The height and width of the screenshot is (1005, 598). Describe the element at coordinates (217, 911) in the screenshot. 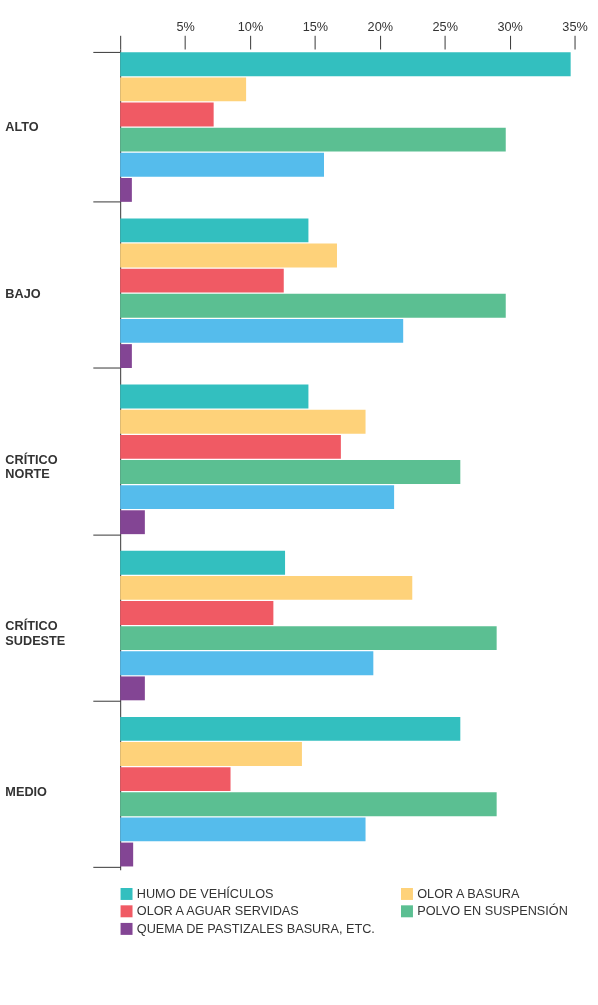

I see `legend-label: OLOR A AGUAR SERVIDAS` at that location.